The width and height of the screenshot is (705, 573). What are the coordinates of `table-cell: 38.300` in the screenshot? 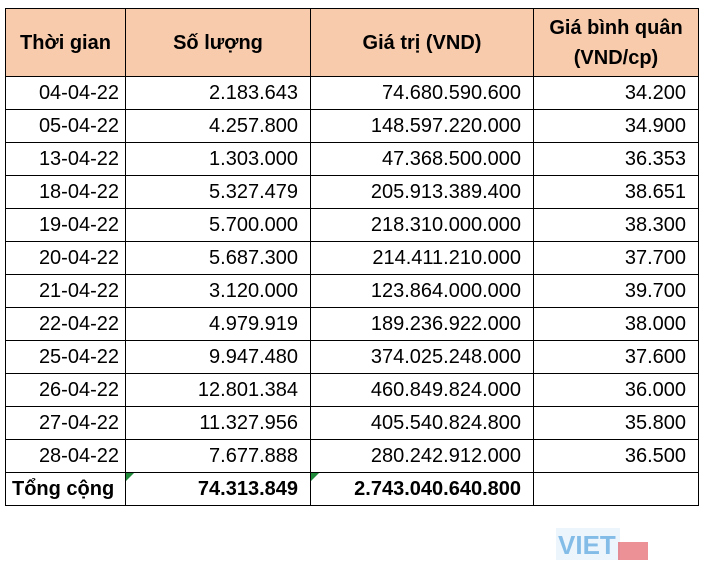 It's located at (616, 225).